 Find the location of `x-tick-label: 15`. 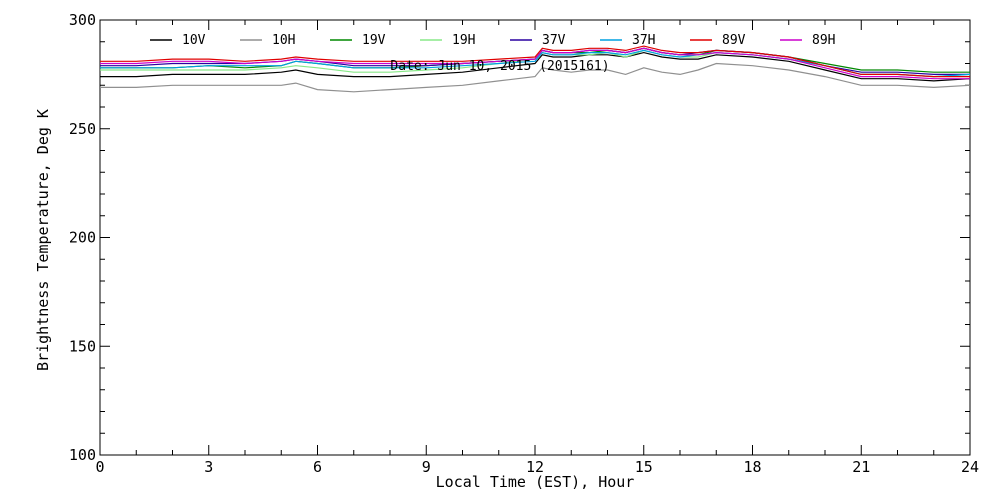

x-tick-label: 15 is located at coordinates (644, 467).